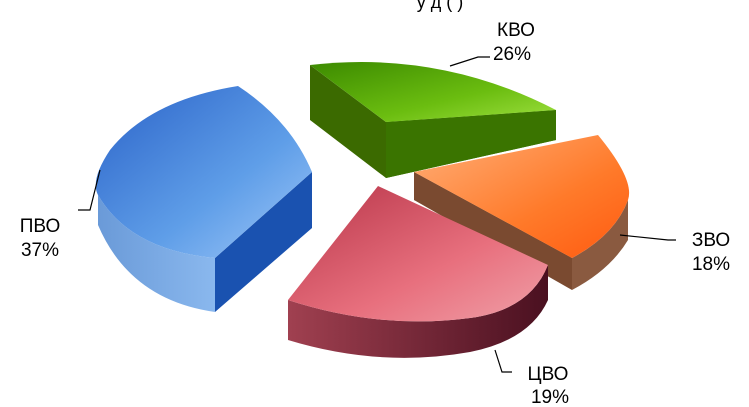 This screenshot has height=407, width=749. I want to click on label-kvo-name: КВО, so click(516, 30).